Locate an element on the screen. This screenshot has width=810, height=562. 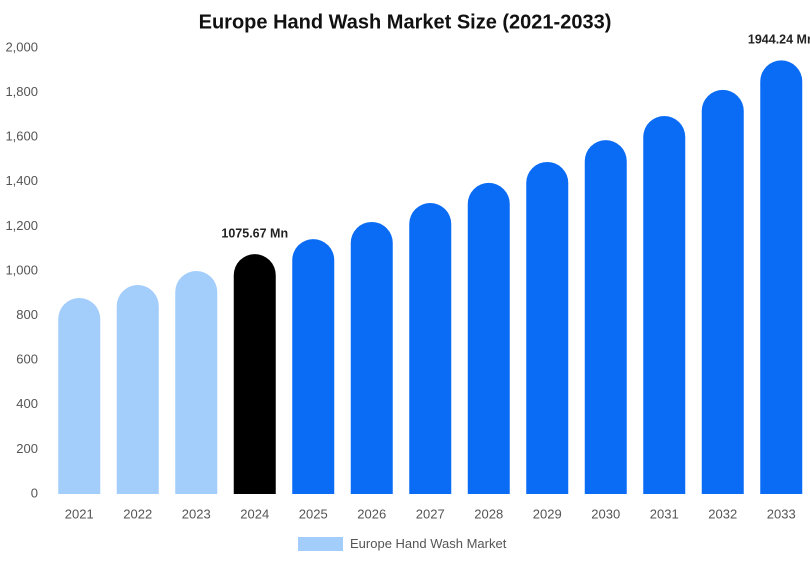
y-tick-label: 400 is located at coordinates (27, 403).